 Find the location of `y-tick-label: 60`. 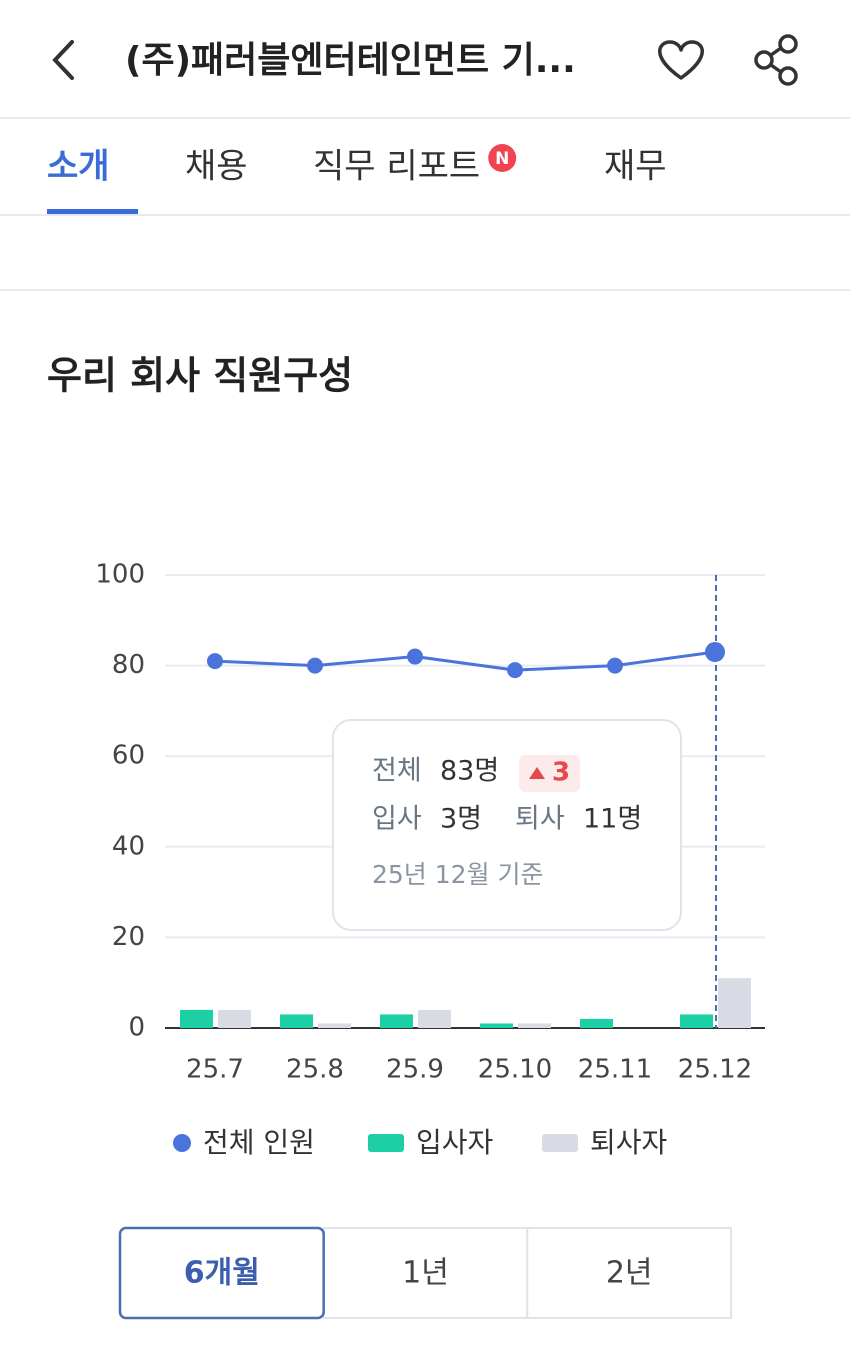

y-tick-label: 60 is located at coordinates (128, 756).